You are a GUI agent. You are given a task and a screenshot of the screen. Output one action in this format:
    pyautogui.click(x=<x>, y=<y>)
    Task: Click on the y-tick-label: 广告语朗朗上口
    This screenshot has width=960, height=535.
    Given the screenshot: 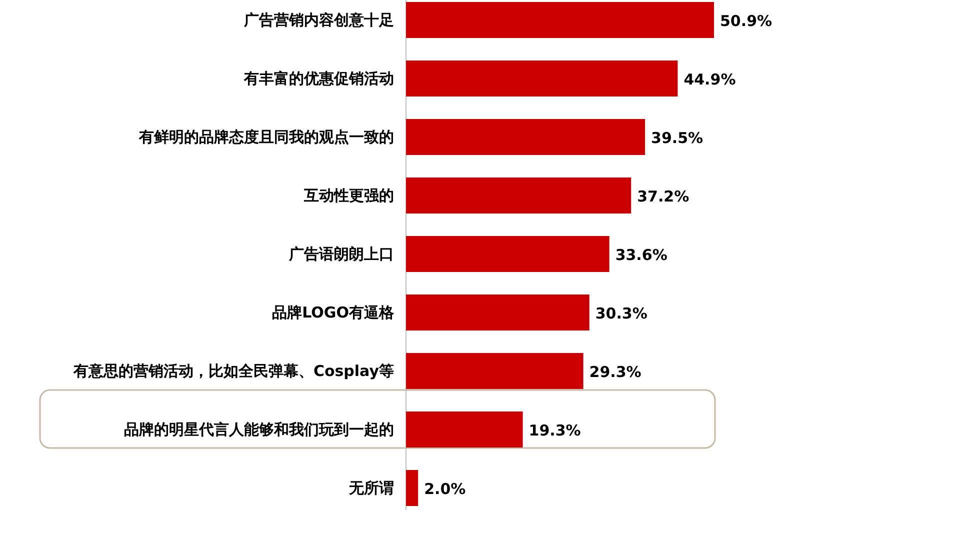 What is the action you would take?
    pyautogui.click(x=341, y=254)
    